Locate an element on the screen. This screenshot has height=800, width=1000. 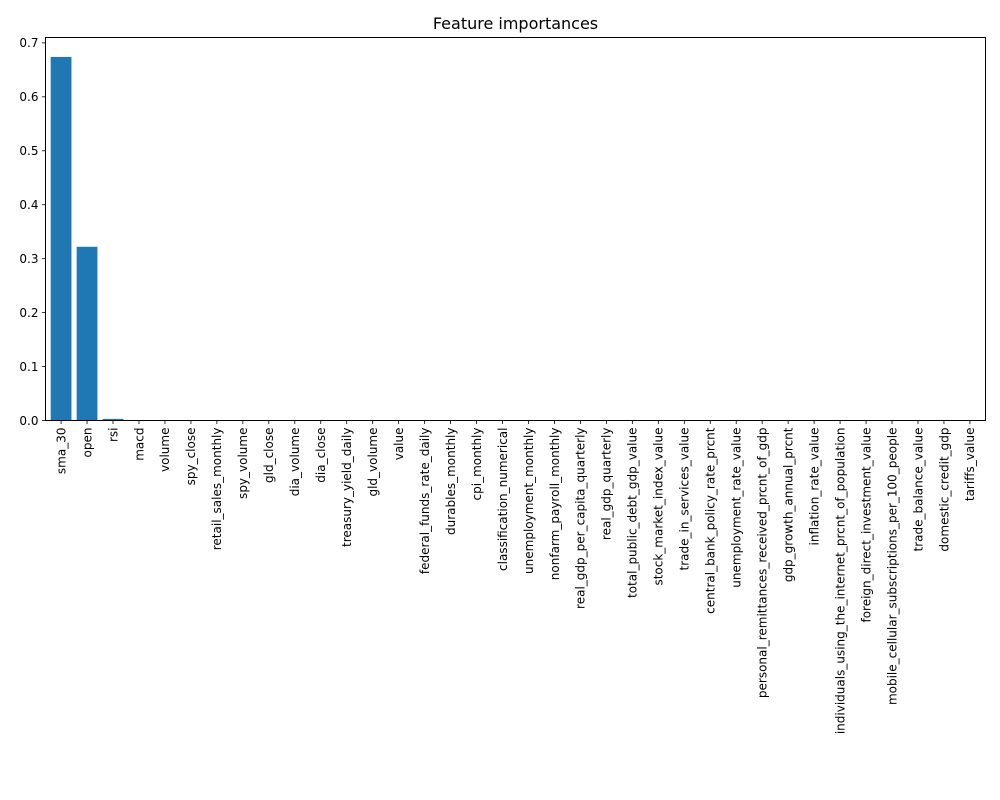
x-tick-label-unemployment_monthly: unemployment_monthly is located at coordinates (529, 501).